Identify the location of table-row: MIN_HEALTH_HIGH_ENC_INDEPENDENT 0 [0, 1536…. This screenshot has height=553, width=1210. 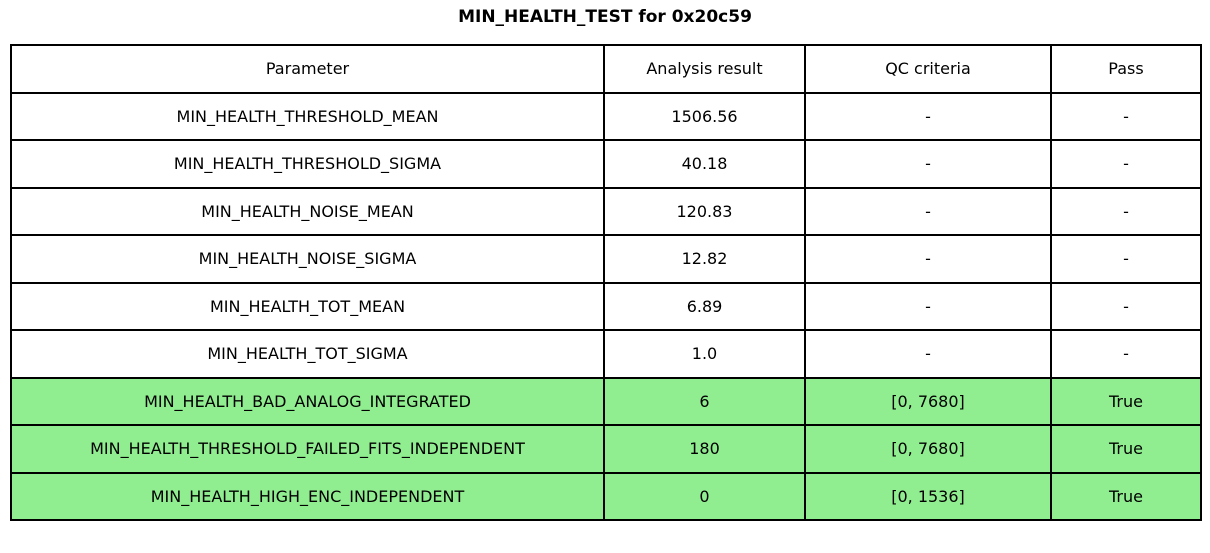
(606, 496).